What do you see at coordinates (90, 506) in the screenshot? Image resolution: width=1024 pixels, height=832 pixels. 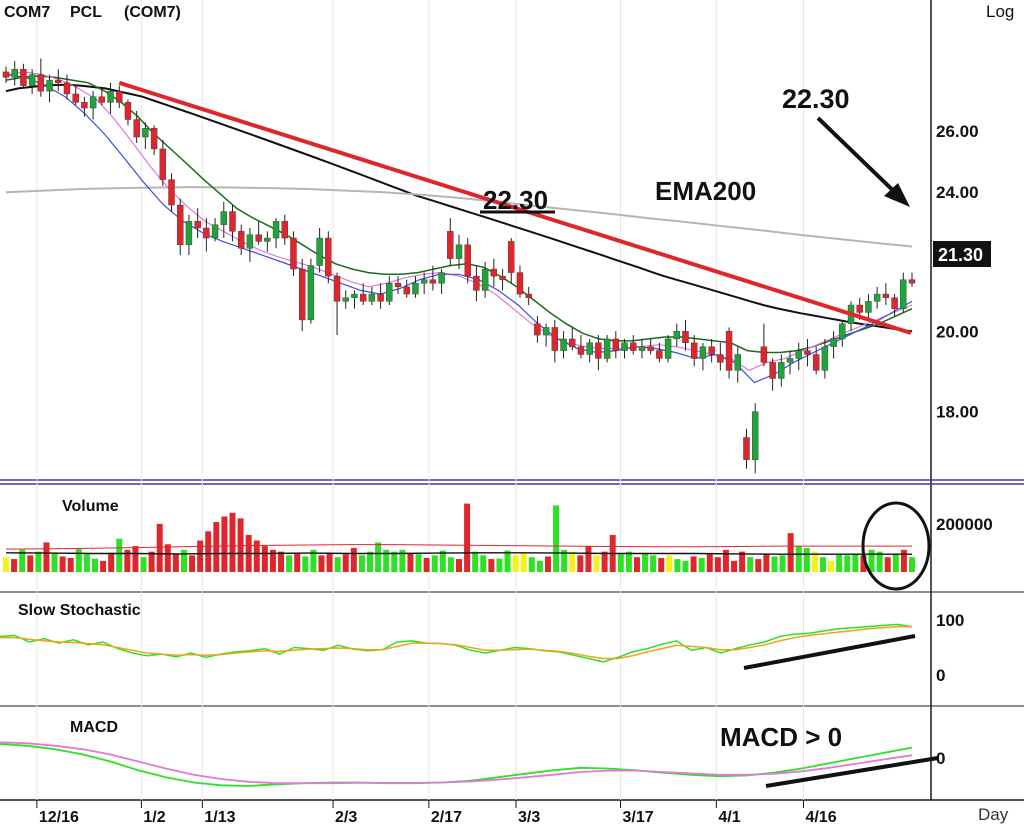 I see `volume-title: Volume` at bounding box center [90, 506].